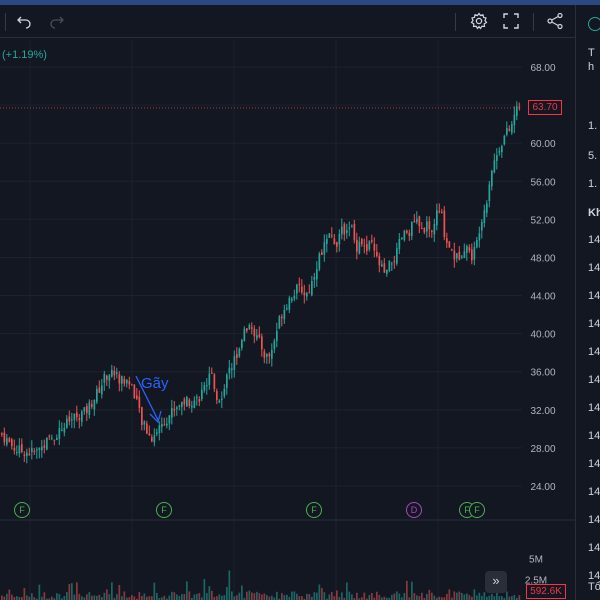 The height and width of the screenshot is (600, 600). I want to click on fullscreen-icon, so click(511, 21).